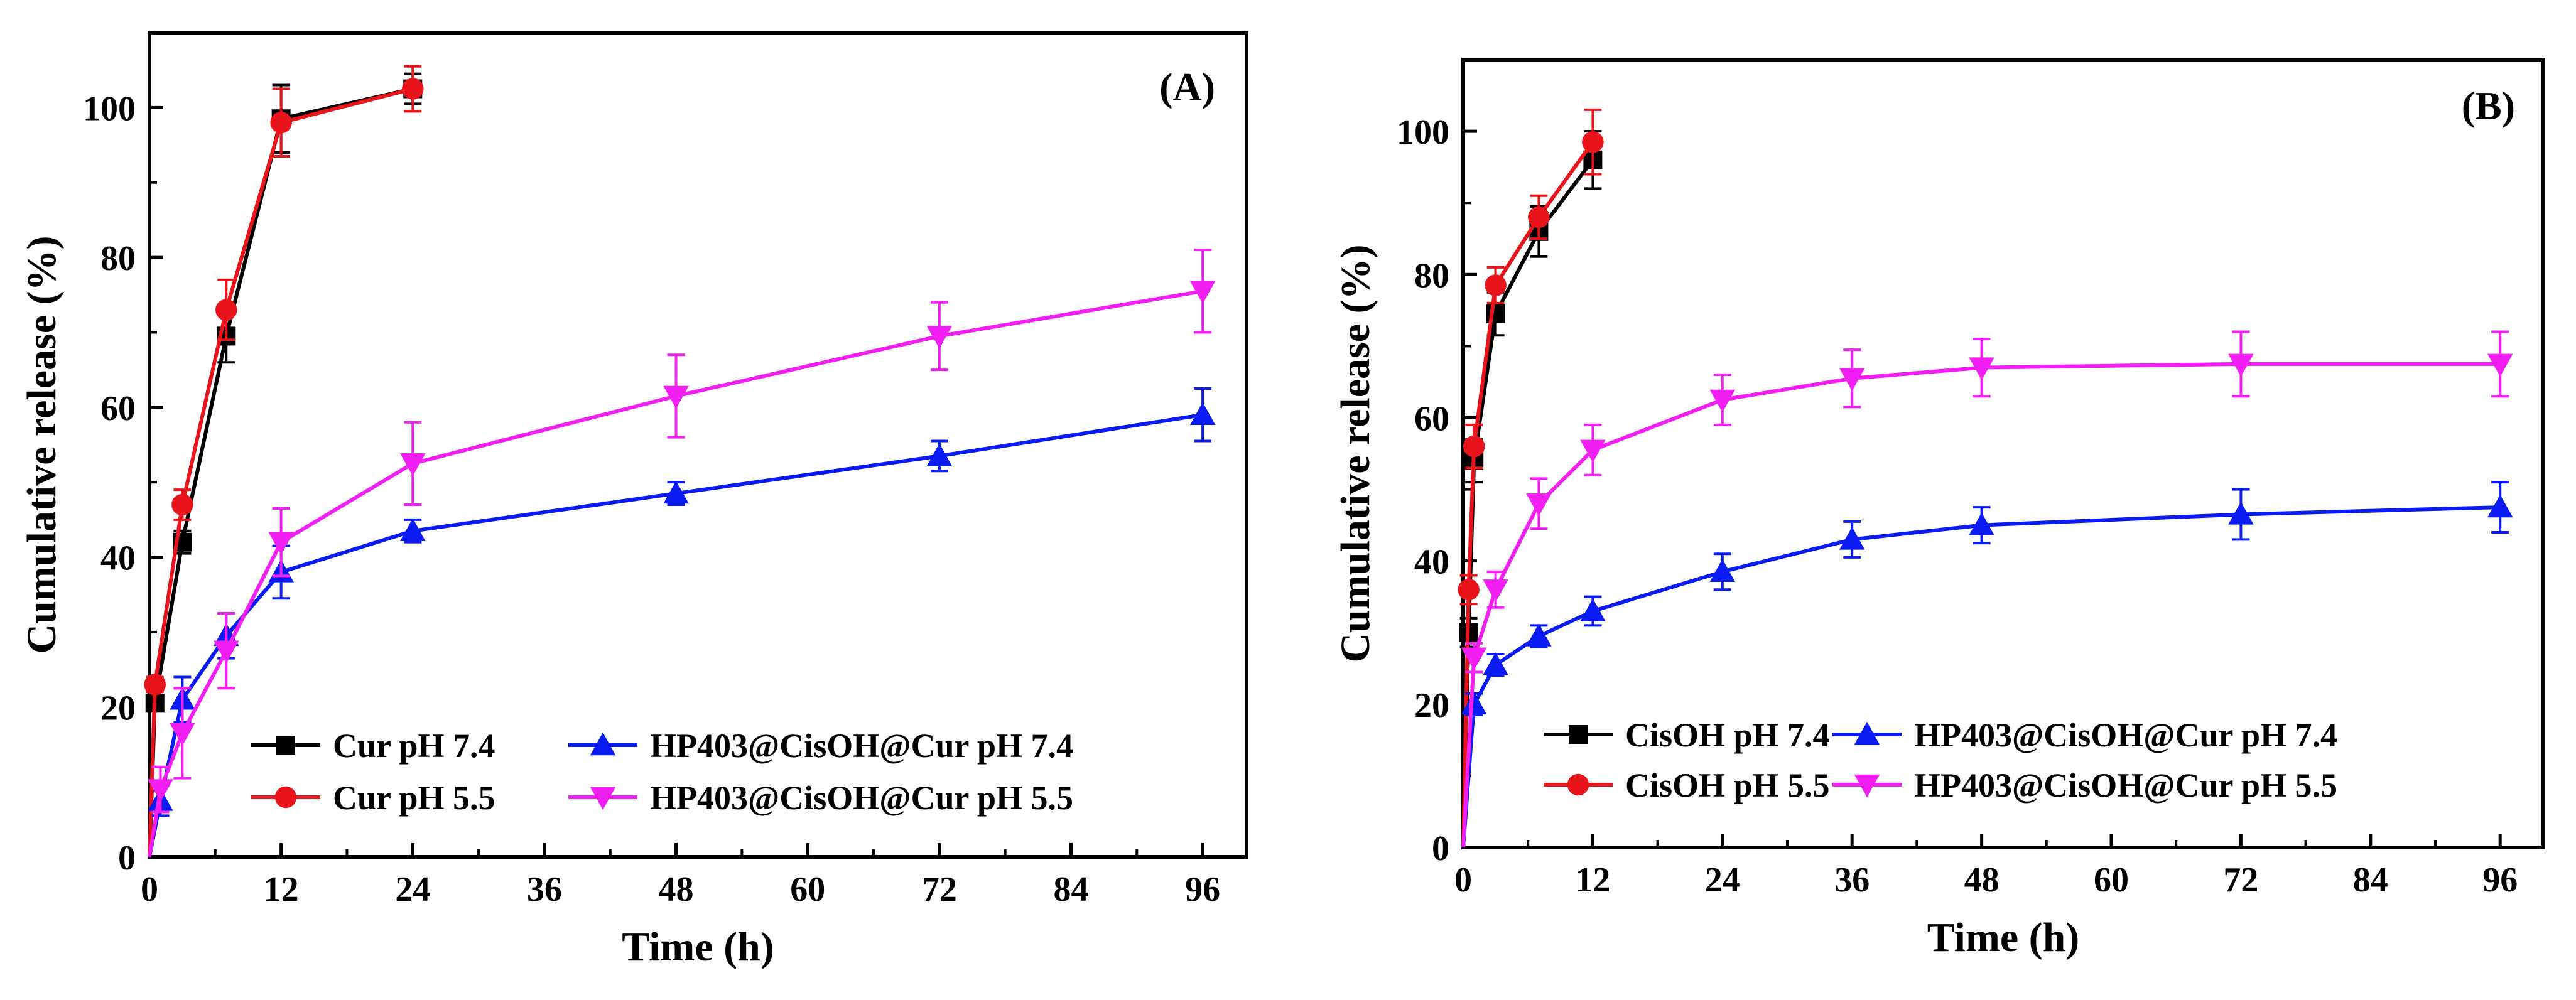 The height and width of the screenshot is (1000, 2576). What do you see at coordinates (2084, 735) in the screenshot?
I see `legend-entry-b-2: HP403@CisOH@Cur pH 7.4` at bounding box center [2084, 735].